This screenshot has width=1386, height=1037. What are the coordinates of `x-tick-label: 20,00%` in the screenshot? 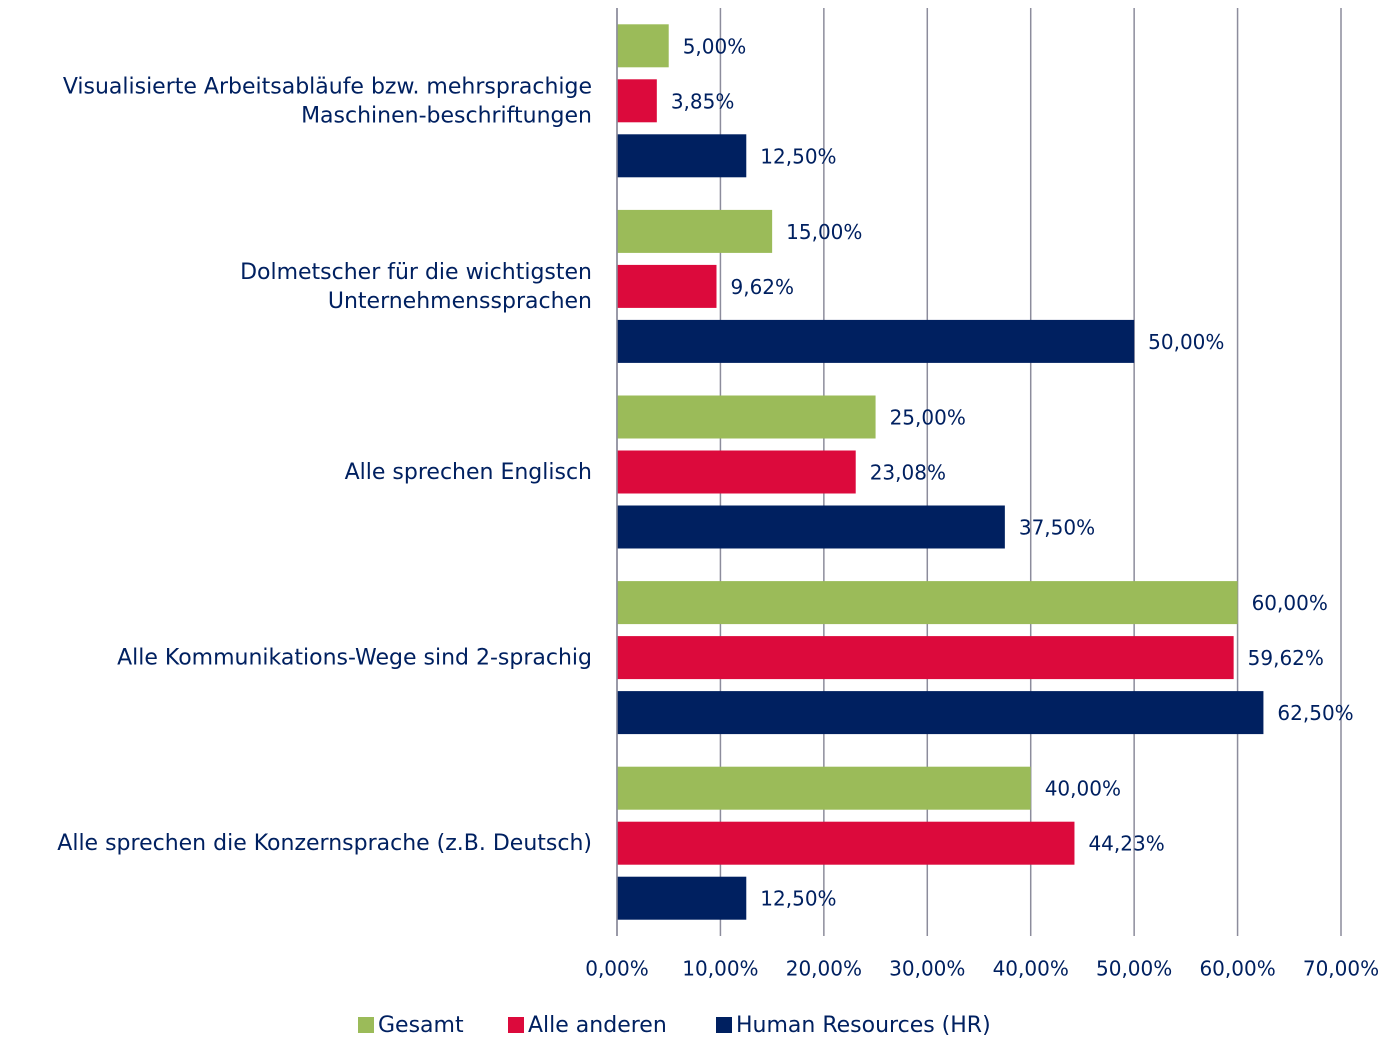 It's located at (824, 969).